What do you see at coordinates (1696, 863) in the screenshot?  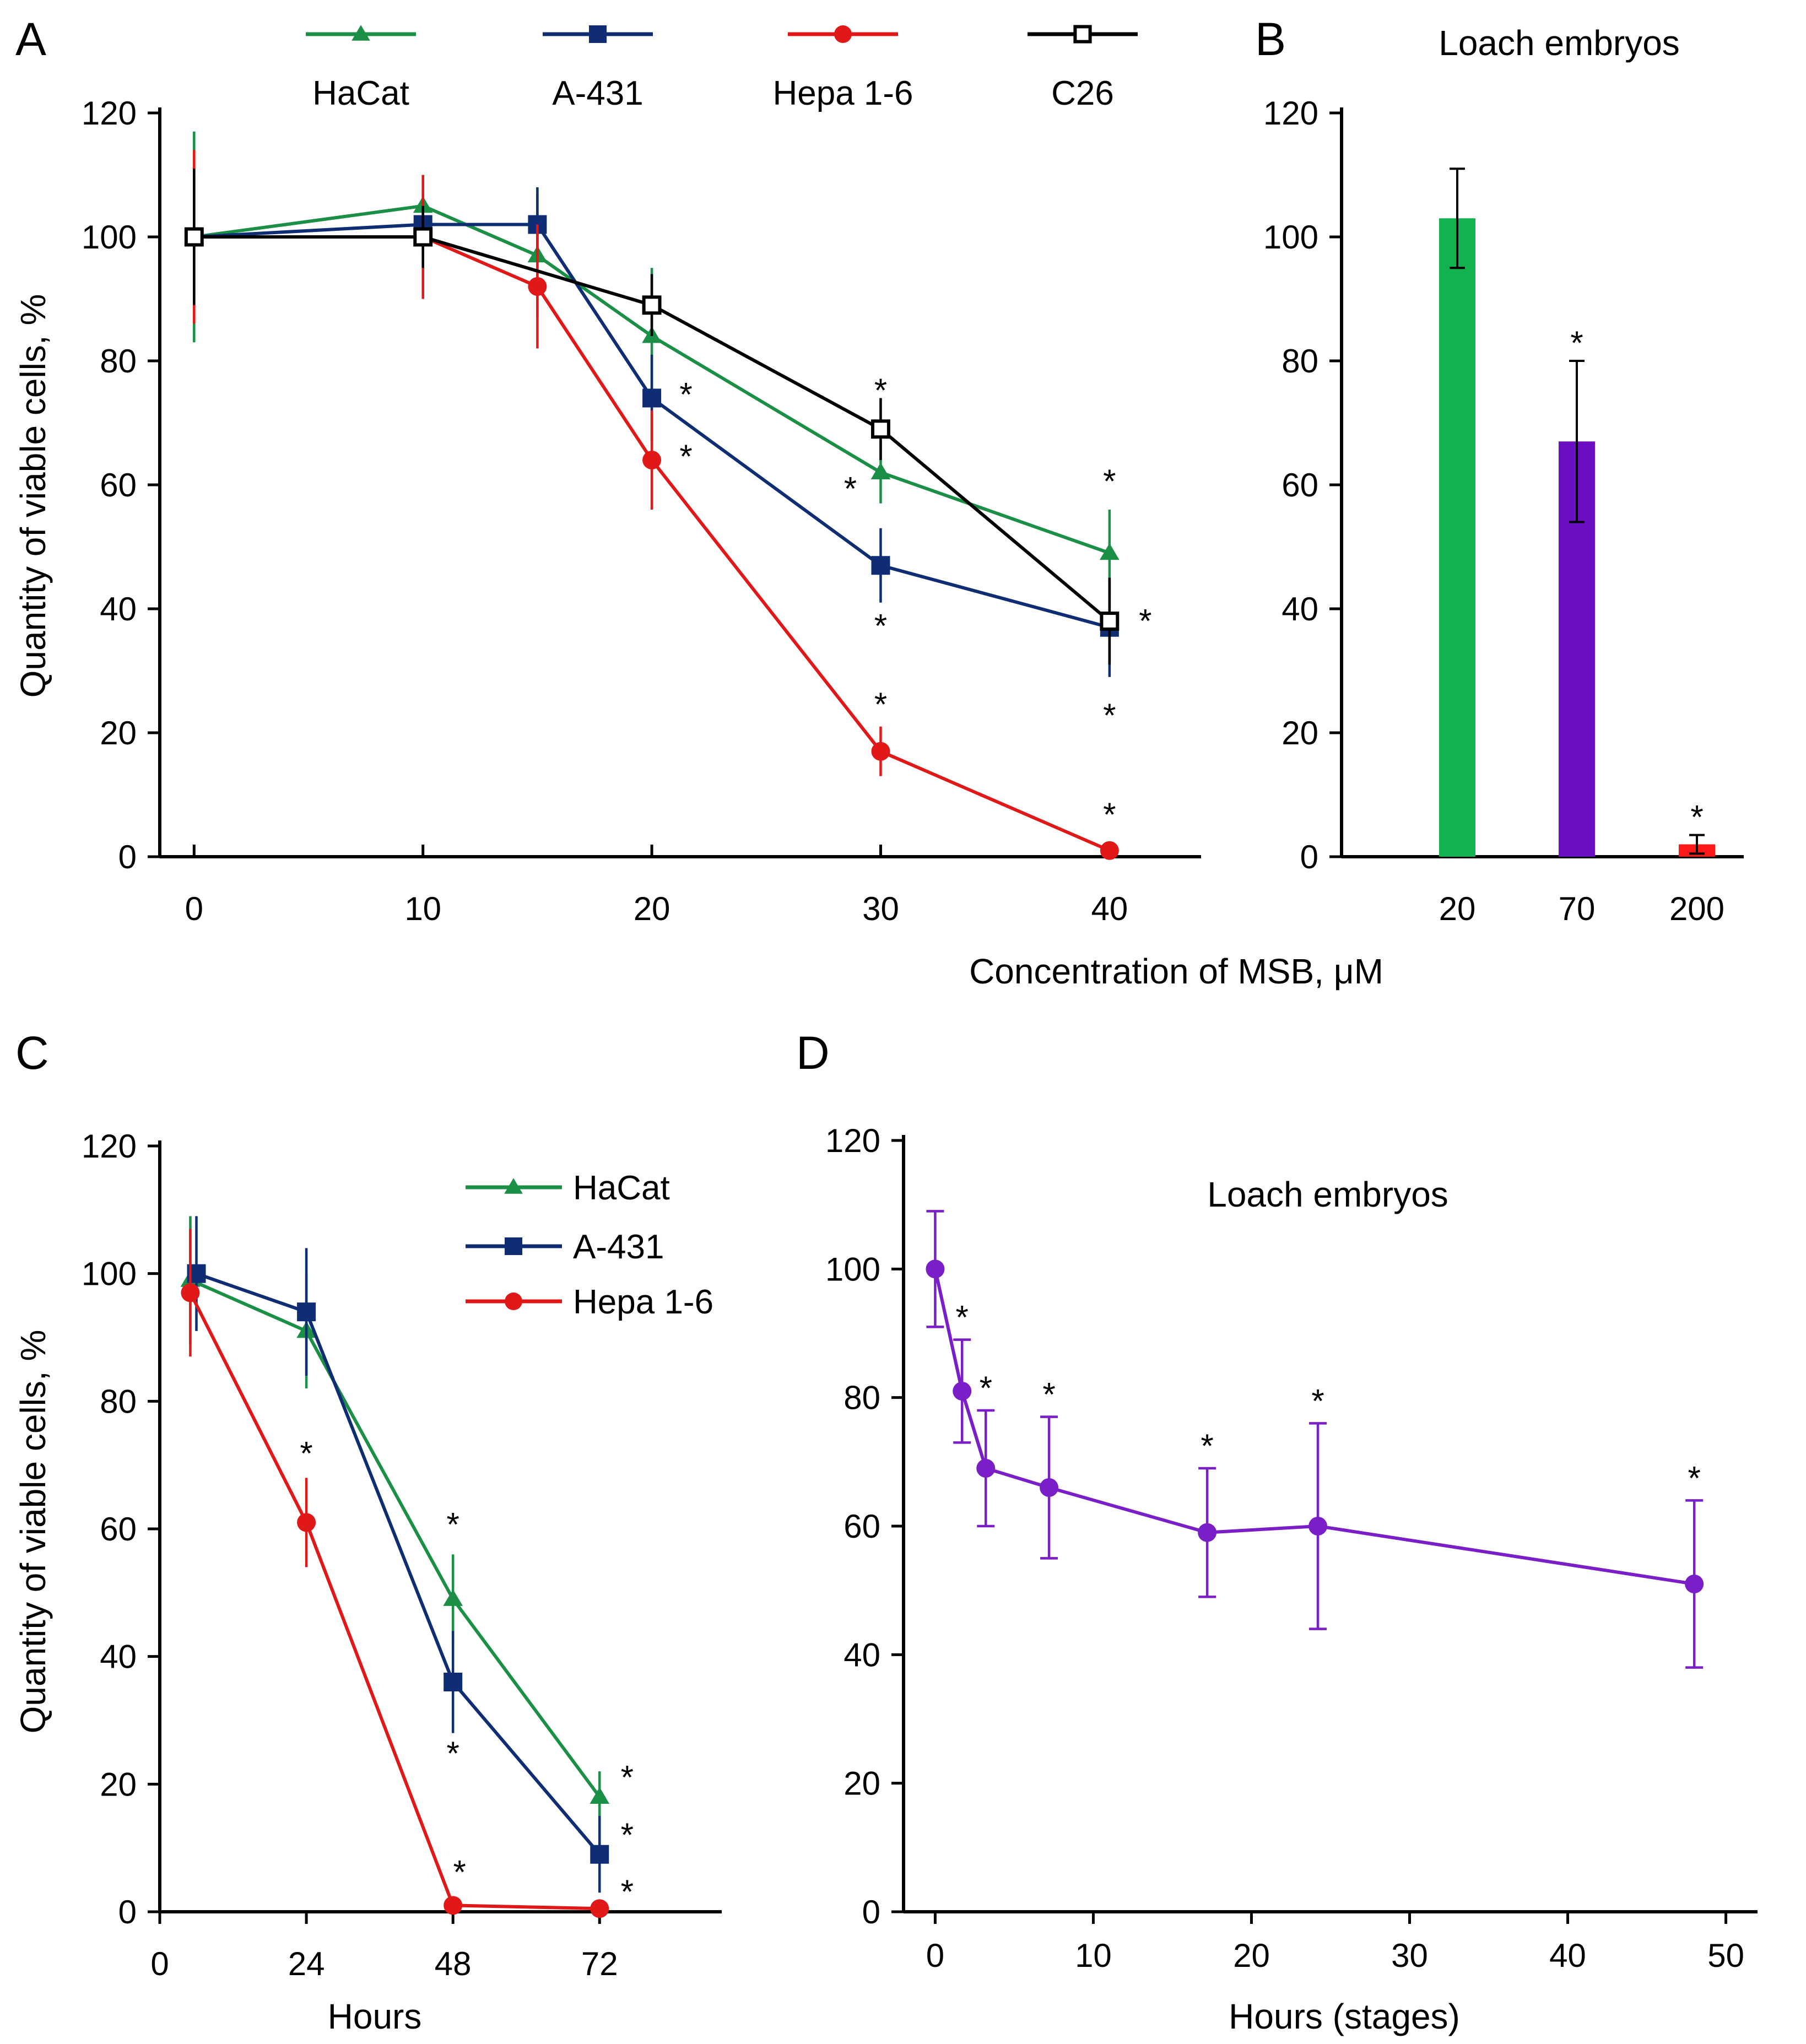 I see `bar-group-200: * 200` at bounding box center [1696, 863].